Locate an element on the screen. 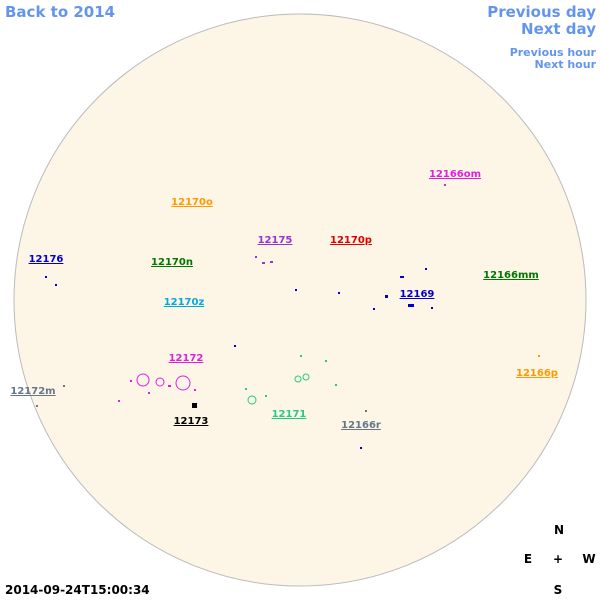 The width and height of the screenshot is (600, 600). previous-hour-link: Previous hour is located at coordinates (553, 52).